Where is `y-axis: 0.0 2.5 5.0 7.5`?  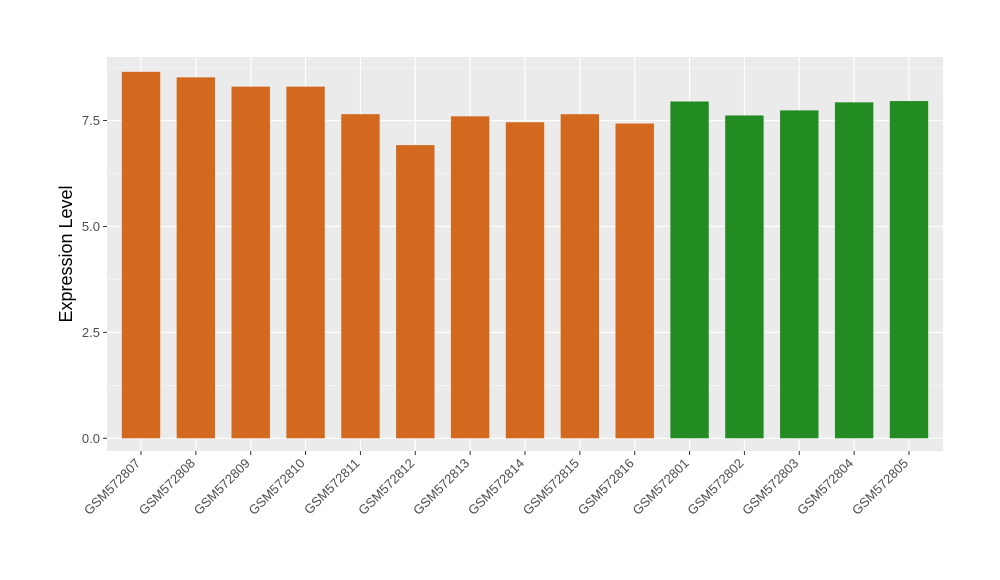 y-axis: 0.0 2.5 5.0 7.5 is located at coordinates (94, 279).